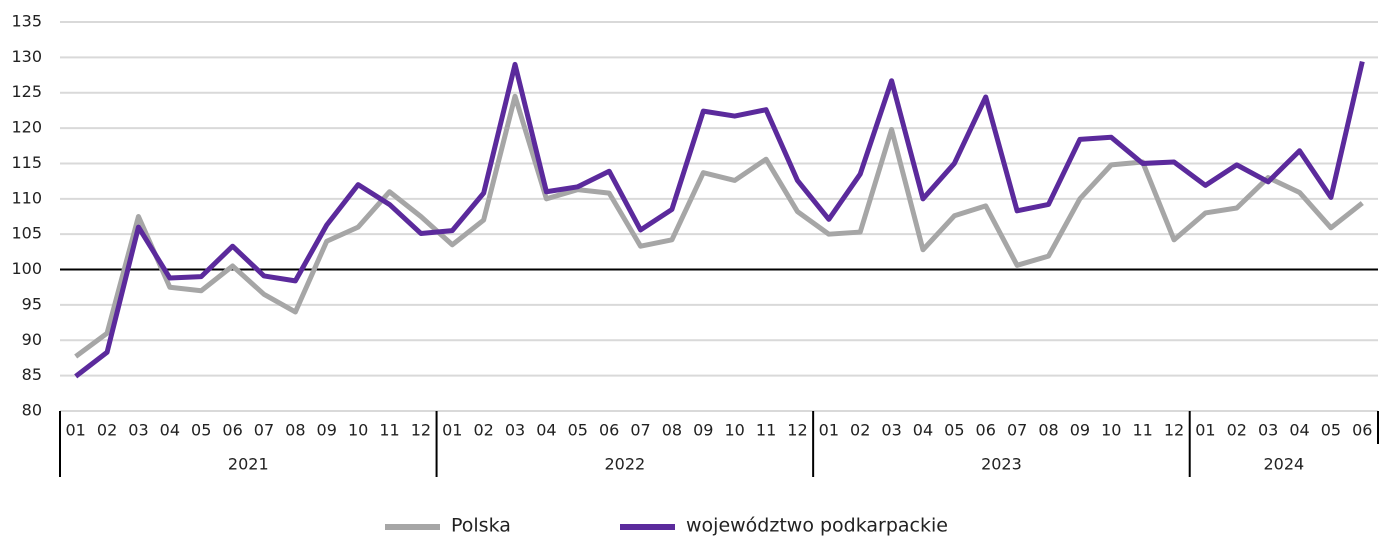 The height and width of the screenshot is (541, 1380). What do you see at coordinates (1283, 464) in the screenshot?
I see `year-label: 2024` at bounding box center [1283, 464].